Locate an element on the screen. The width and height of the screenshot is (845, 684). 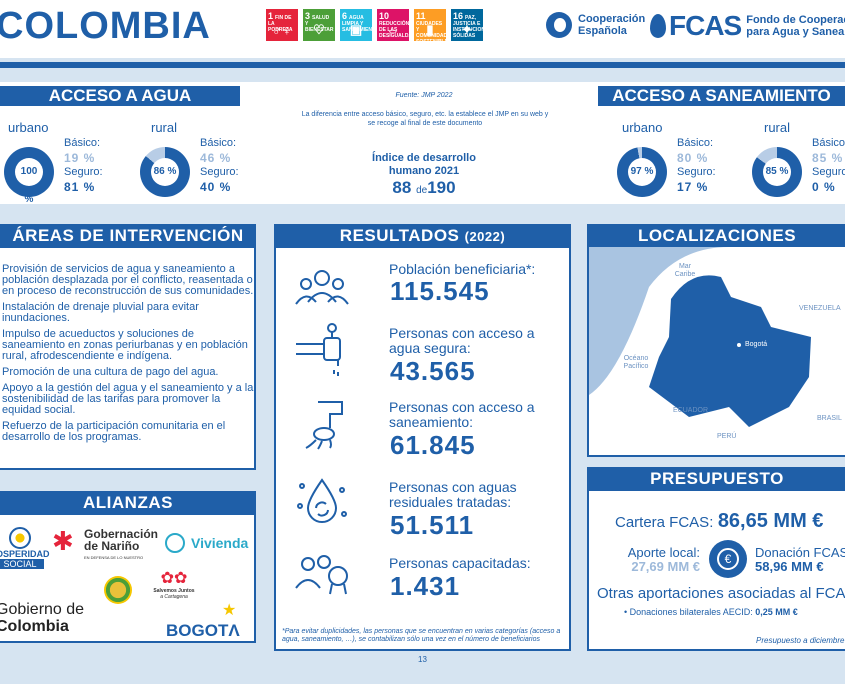
san-urban-label: urbano is located at coordinates (642, 127).